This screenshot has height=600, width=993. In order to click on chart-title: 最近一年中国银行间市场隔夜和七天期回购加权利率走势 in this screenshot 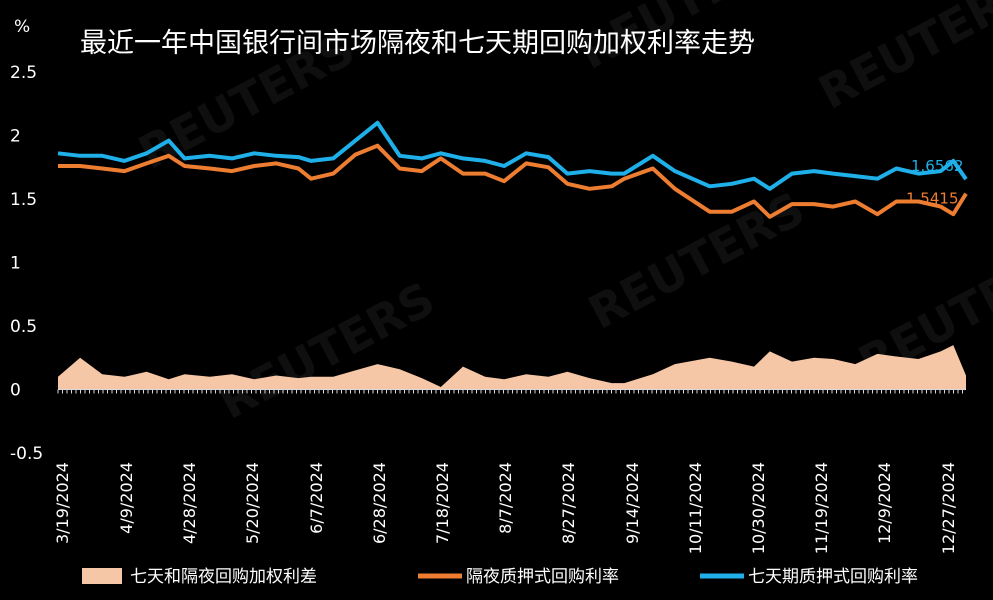, I will do `click(417, 43)`.